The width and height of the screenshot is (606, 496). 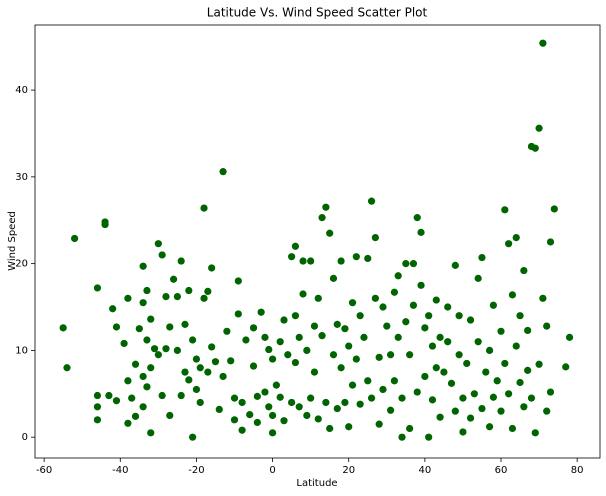 I want to click on x-axis-label: Latitude, so click(x=316, y=483).